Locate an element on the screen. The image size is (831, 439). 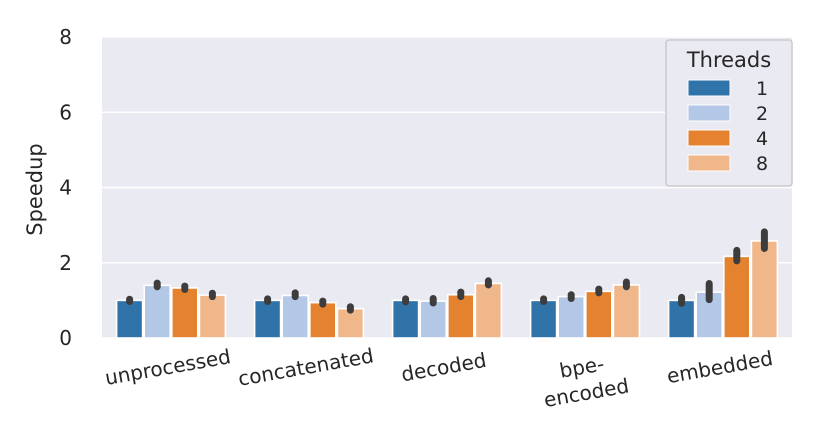
x-tick-label: bpe-encoded is located at coordinates (584, 380).